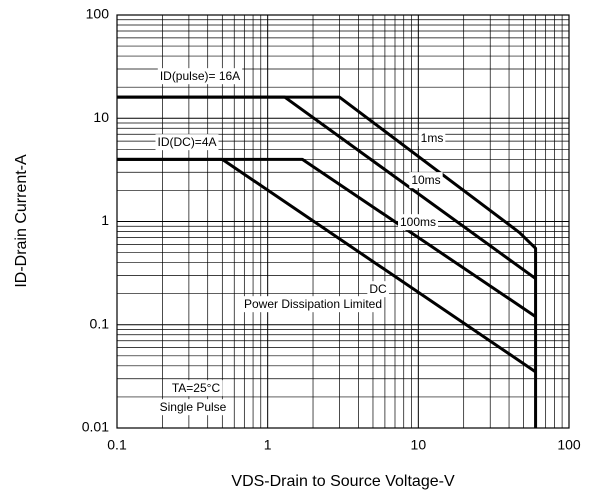 The image size is (594, 498). I want to click on annotation: Power Dissipation Limited, so click(313, 304).